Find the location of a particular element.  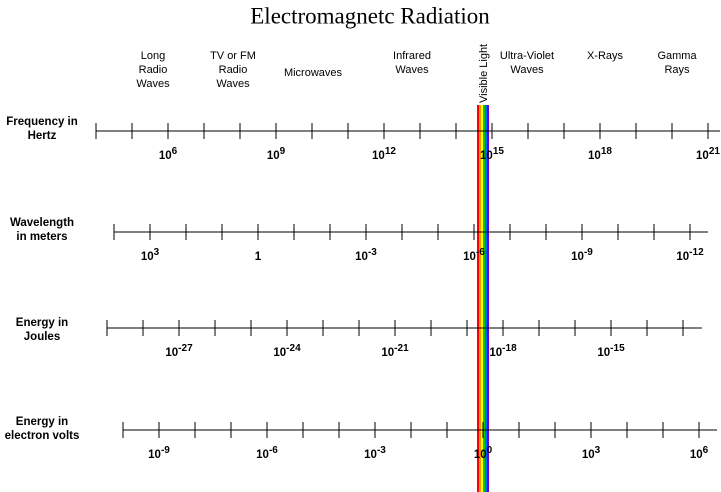

tick-label: 10⁻¹⁸ is located at coordinates (503, 351).